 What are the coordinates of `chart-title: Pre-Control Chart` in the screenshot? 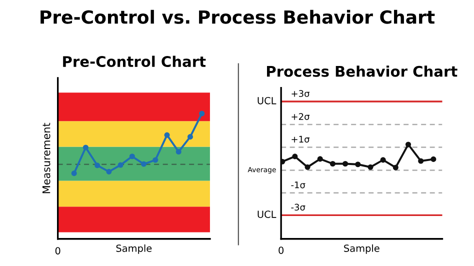 It's located at (134, 62).